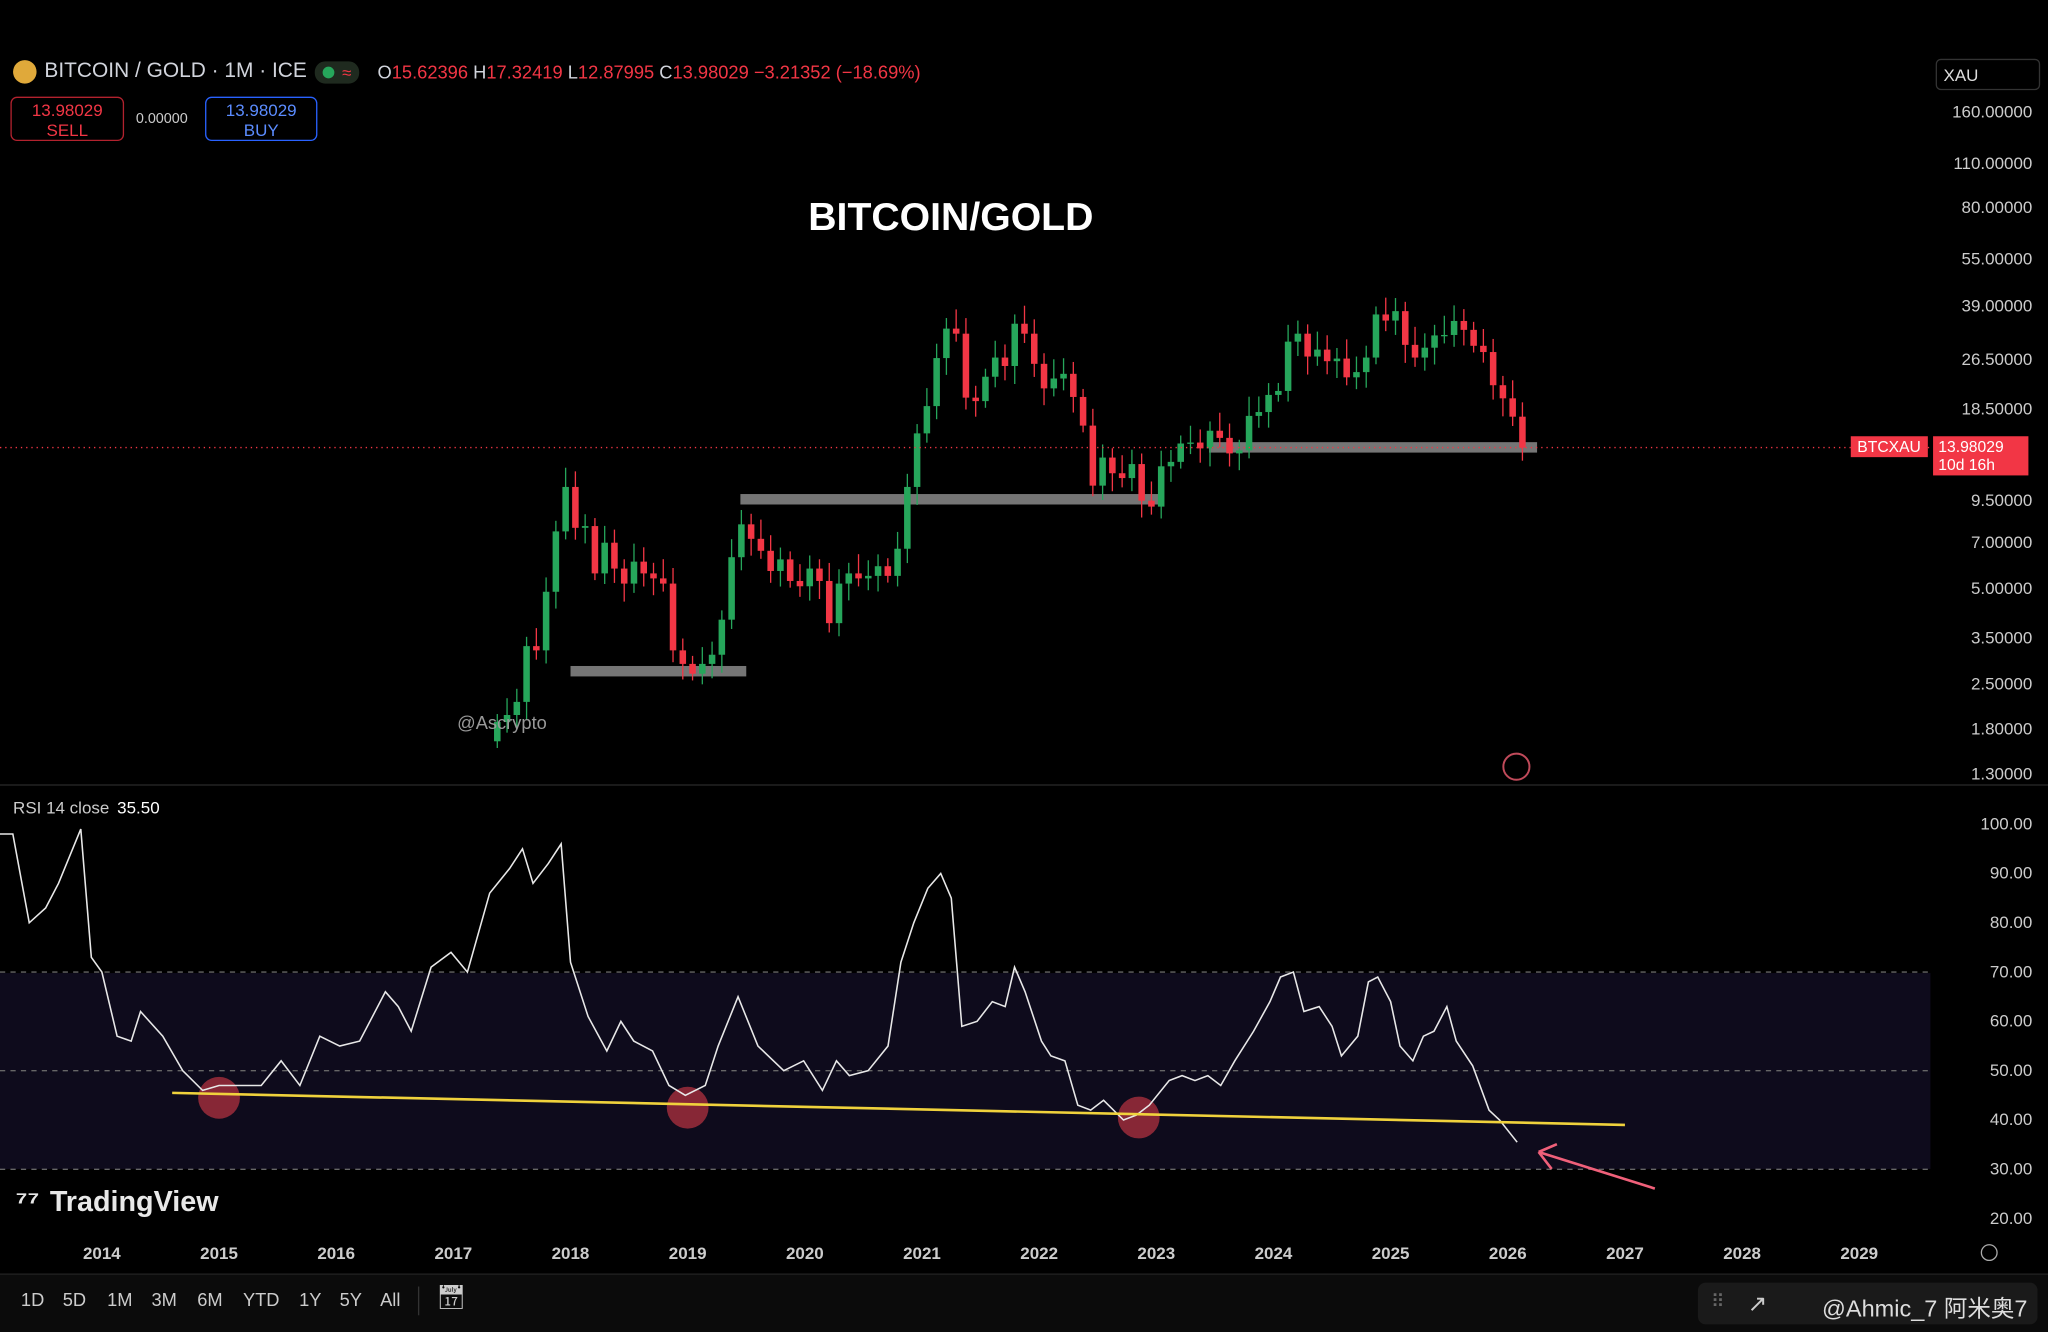 This screenshot has height=1332, width=2048. I want to click on rsi-trendline, so click(898, 1109).